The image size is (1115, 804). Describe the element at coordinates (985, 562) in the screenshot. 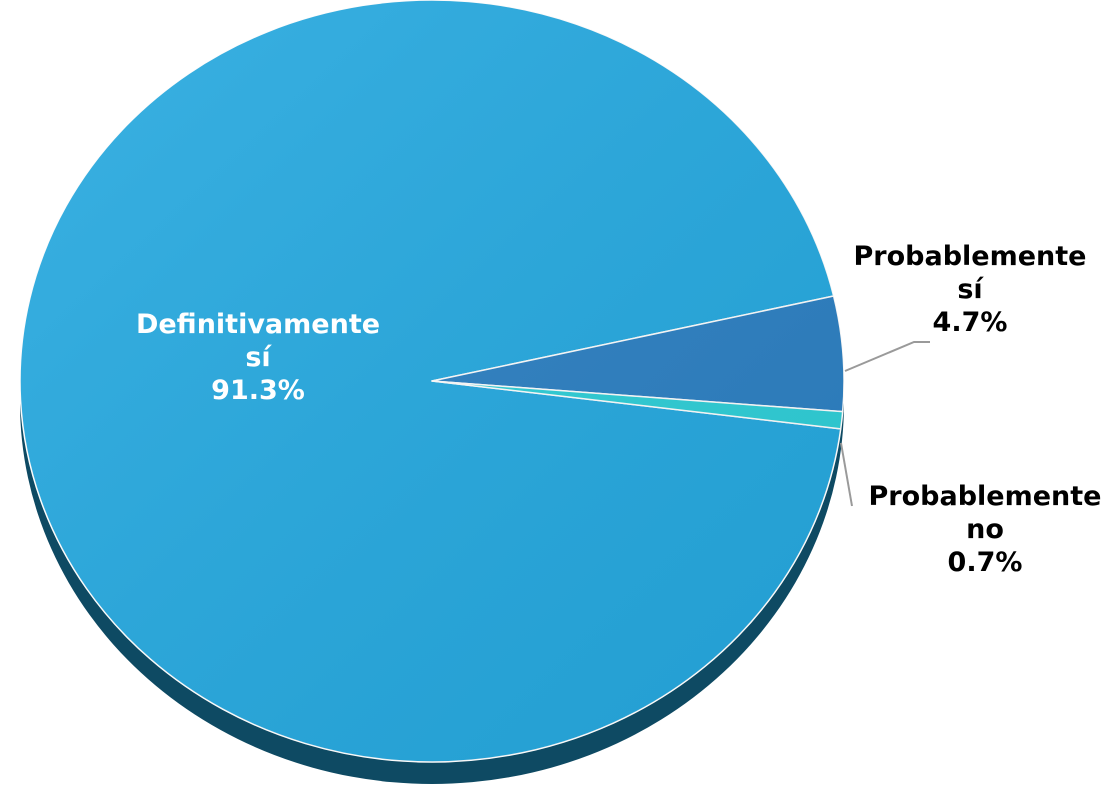

I see `slice-percent-label: 0.7%` at that location.